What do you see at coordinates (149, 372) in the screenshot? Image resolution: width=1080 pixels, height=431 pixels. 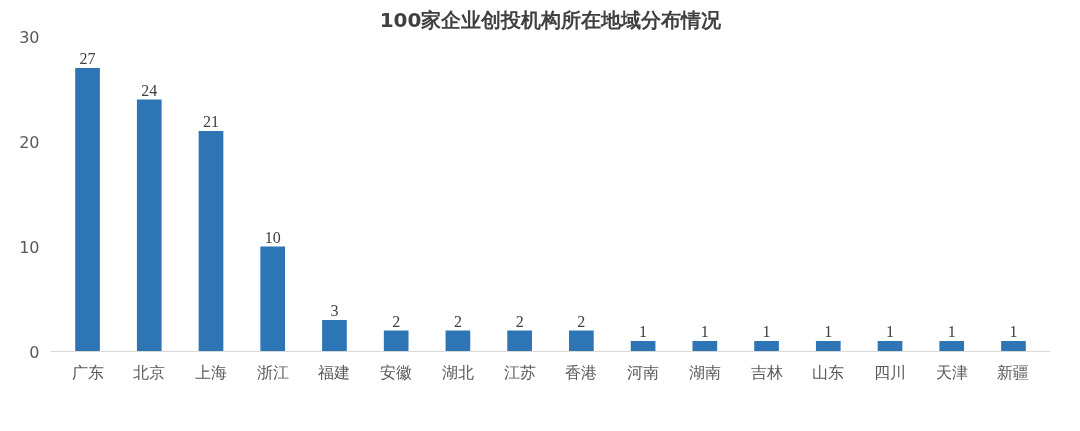 I see `x-tick-label: 北京` at bounding box center [149, 372].